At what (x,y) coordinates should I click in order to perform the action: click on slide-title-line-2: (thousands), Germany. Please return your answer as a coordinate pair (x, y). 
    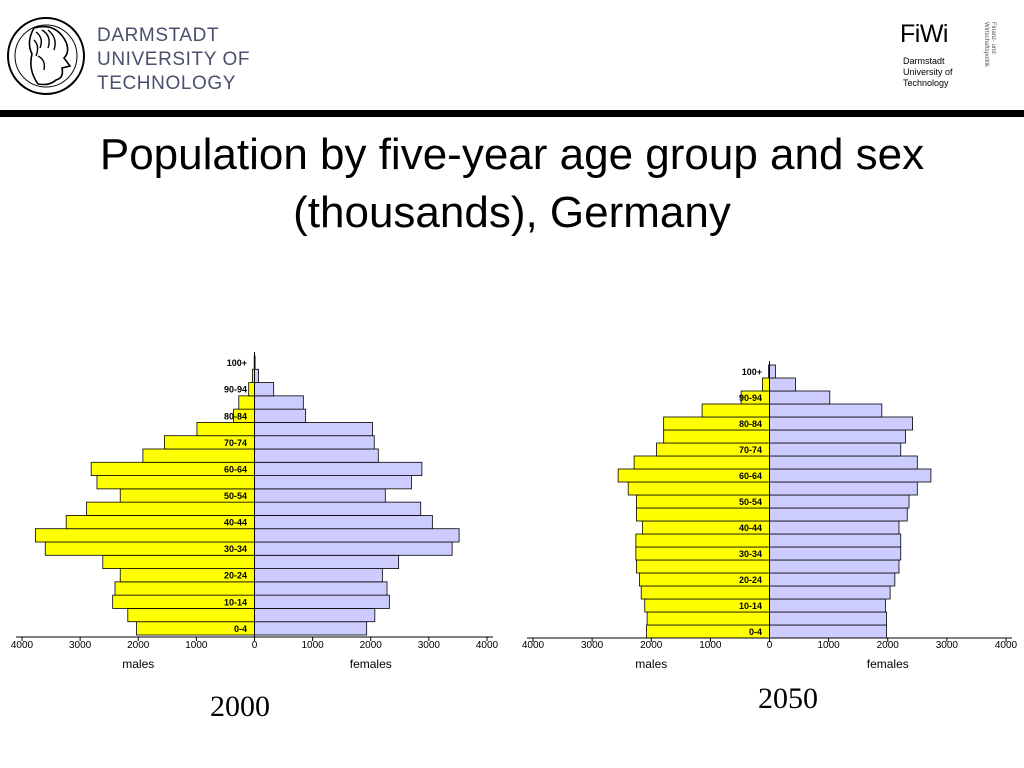
    Looking at the image, I should click on (512, 212).